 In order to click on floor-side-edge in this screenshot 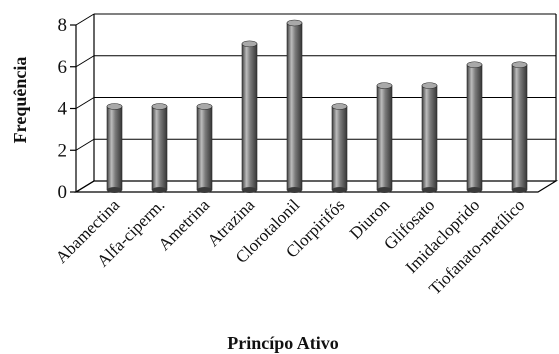, I will do `click(85, 186)`.